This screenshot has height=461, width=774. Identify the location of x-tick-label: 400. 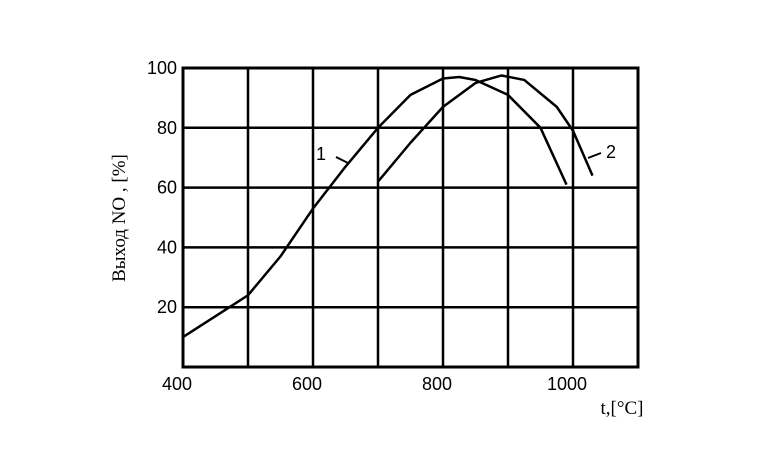
(177, 384).